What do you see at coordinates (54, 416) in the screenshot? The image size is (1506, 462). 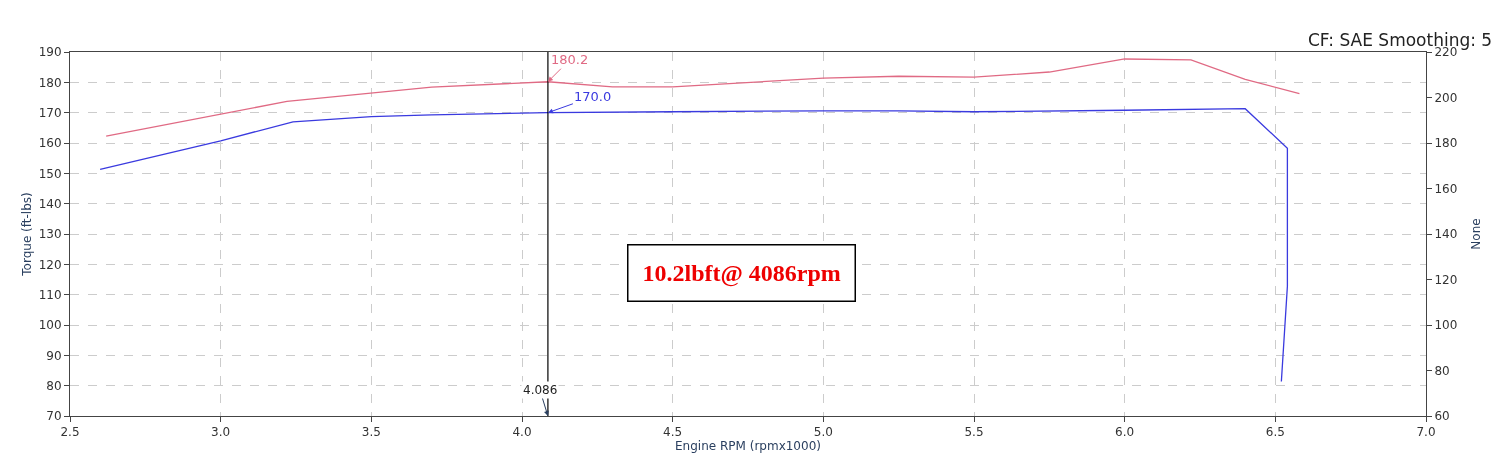 I see `y-tick-label: 70` at bounding box center [54, 416].